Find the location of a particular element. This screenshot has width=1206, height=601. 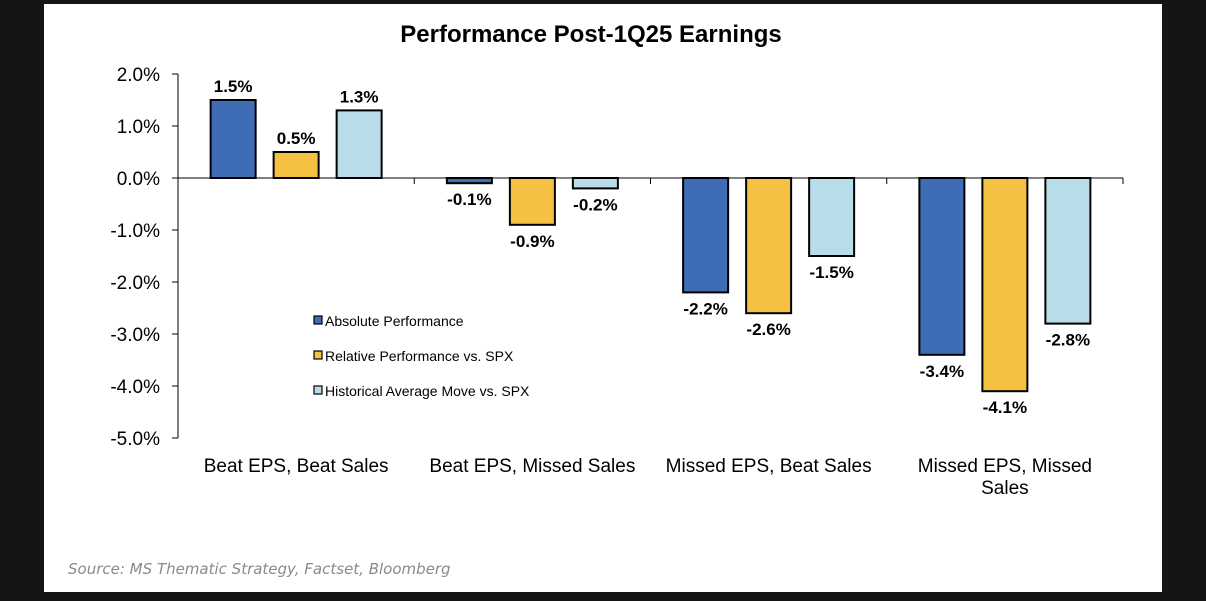

chart-title: Performance Post-1Q25 Earnings is located at coordinates (590, 34).